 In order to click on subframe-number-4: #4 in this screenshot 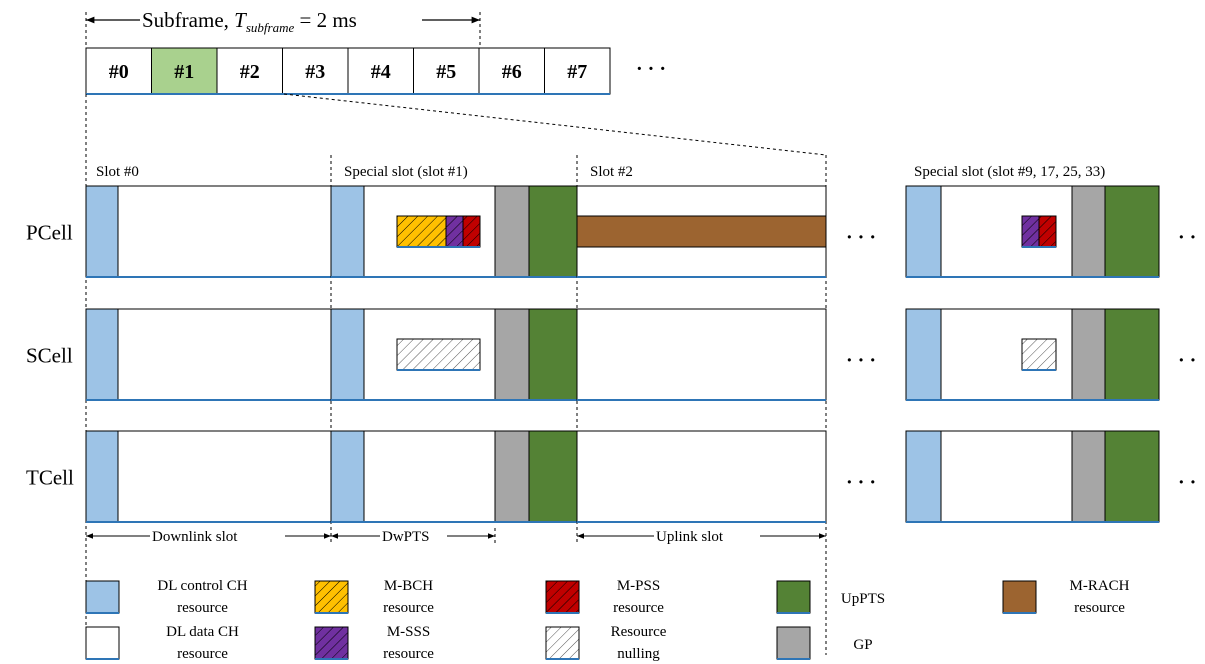, I will do `click(381, 72)`.